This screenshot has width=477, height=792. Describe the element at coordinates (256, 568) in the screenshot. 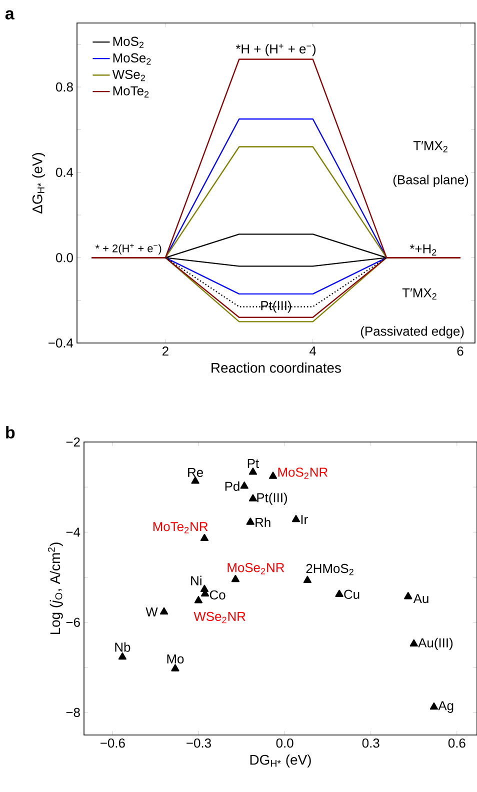

I see `annotation: MoSe$_{2}$NR` at that location.